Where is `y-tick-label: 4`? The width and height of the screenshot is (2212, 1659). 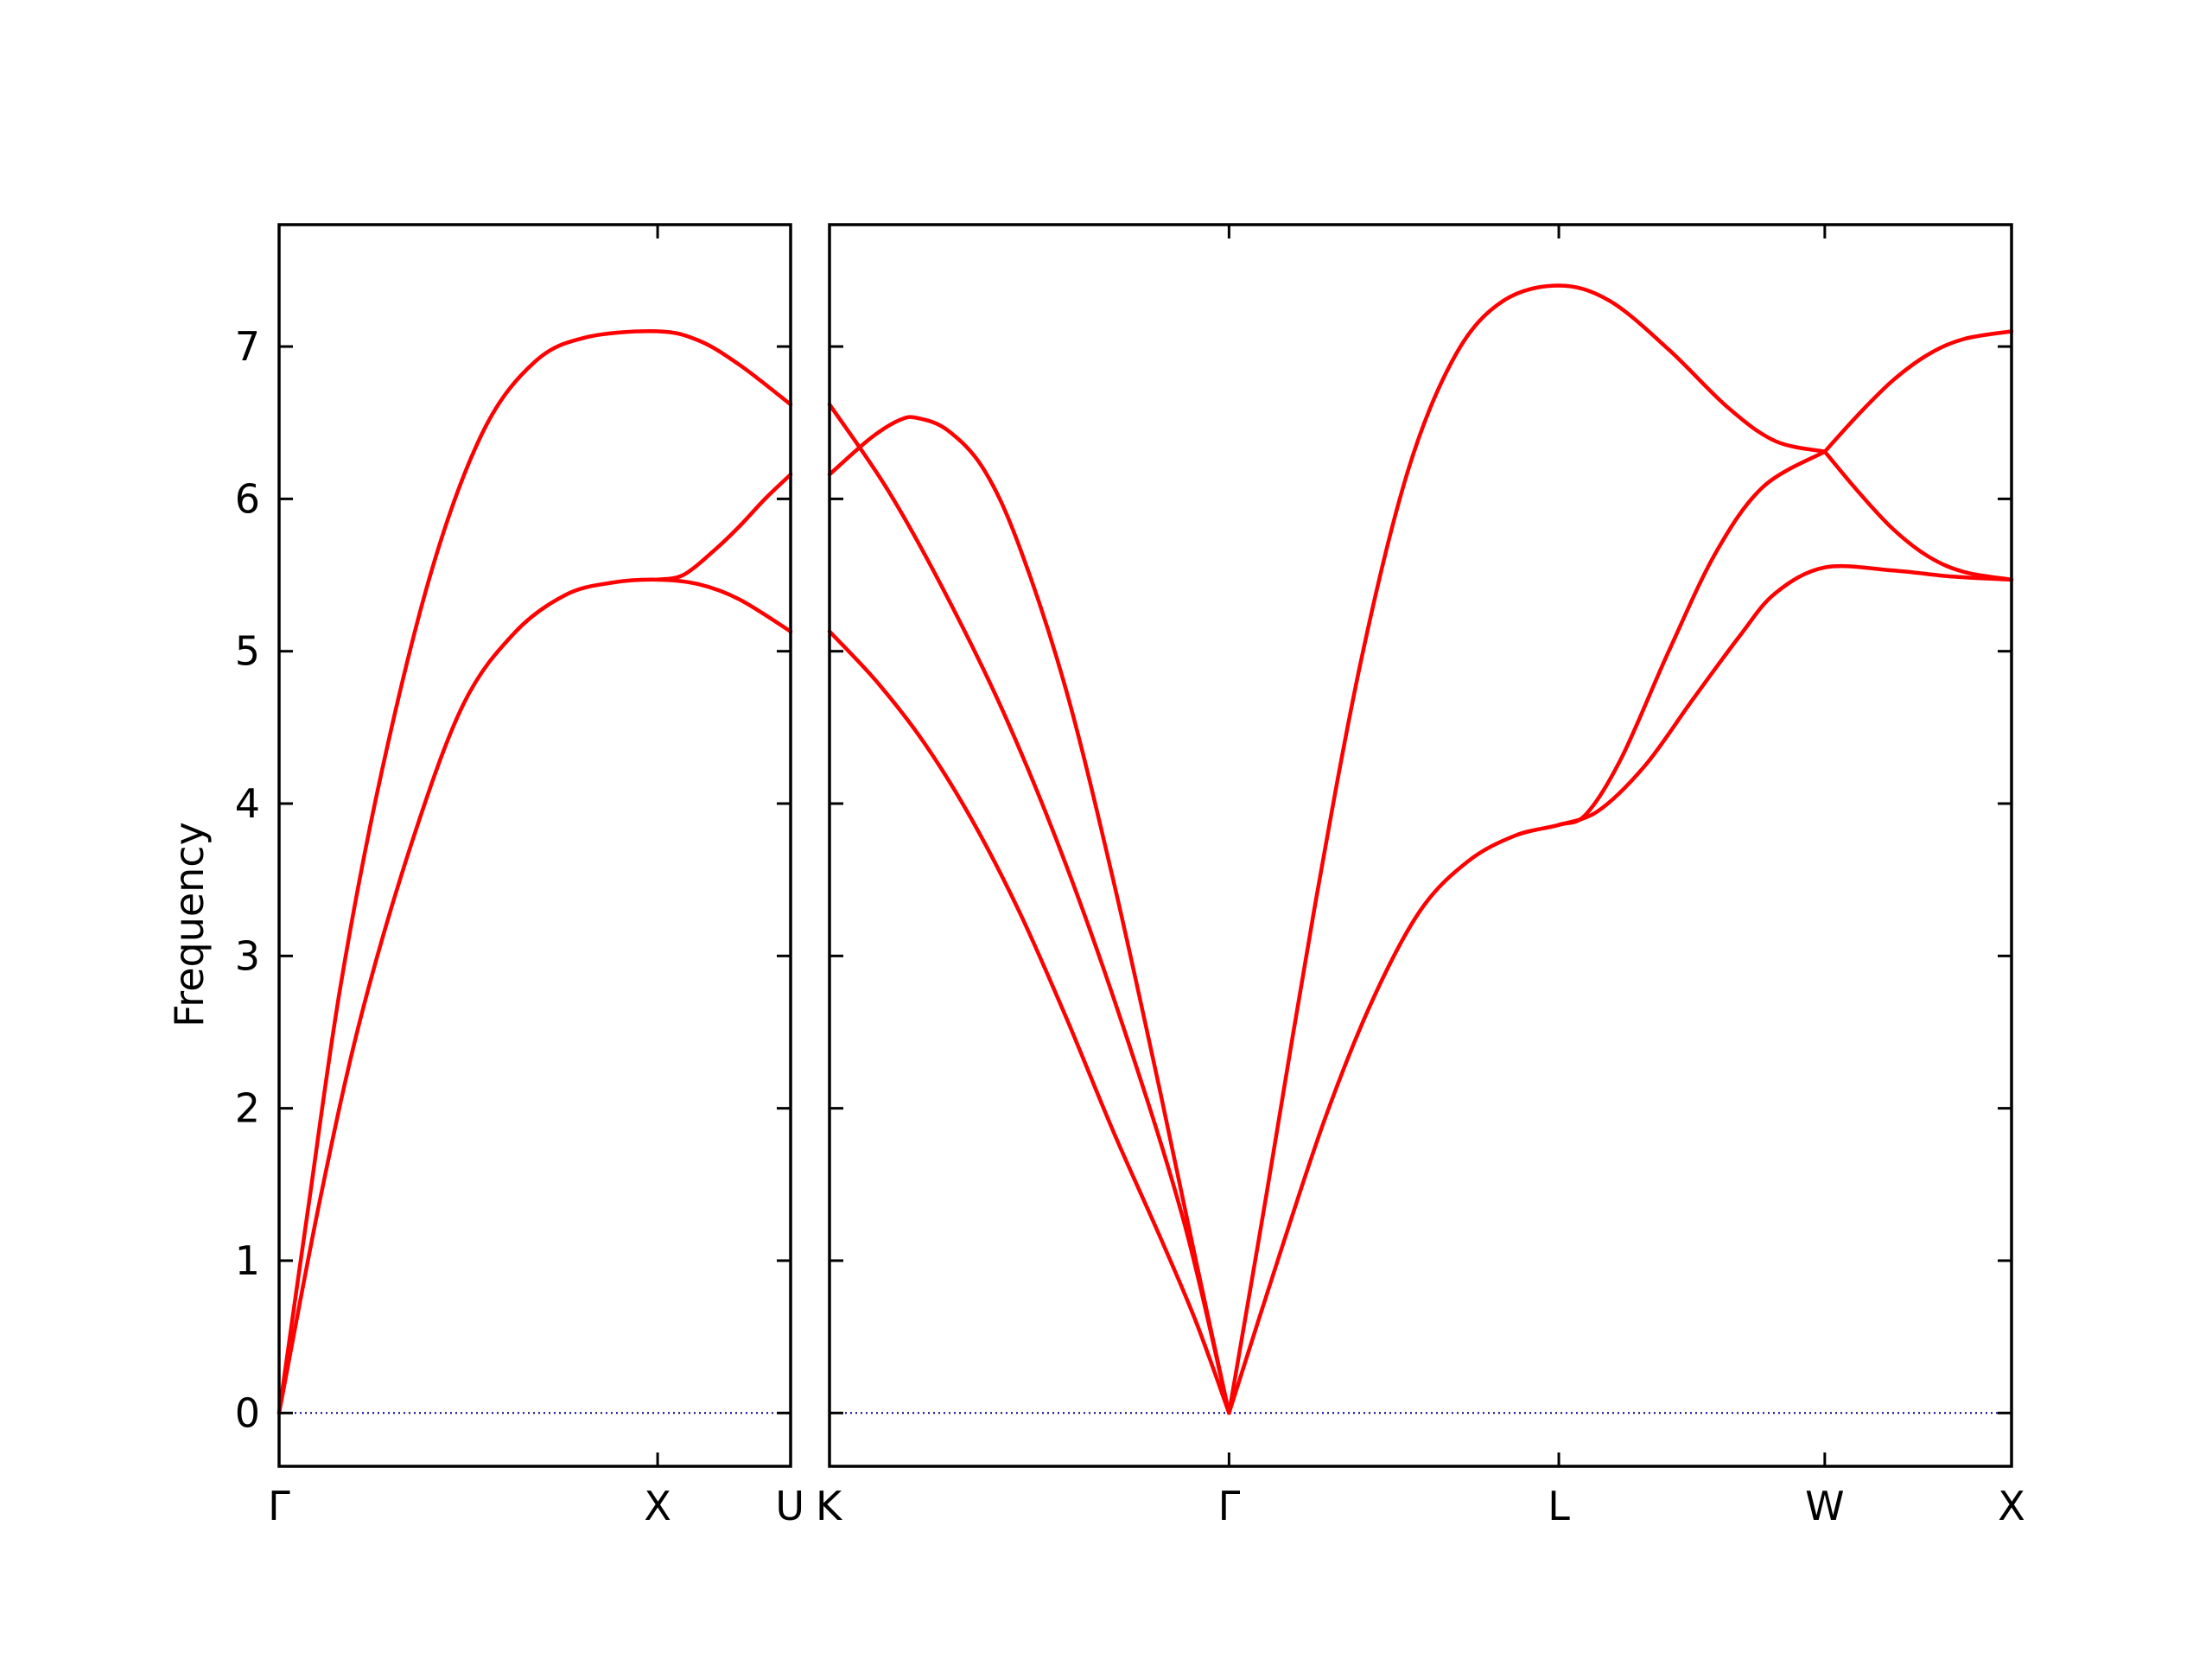
y-tick-label: 4 is located at coordinates (247, 803).